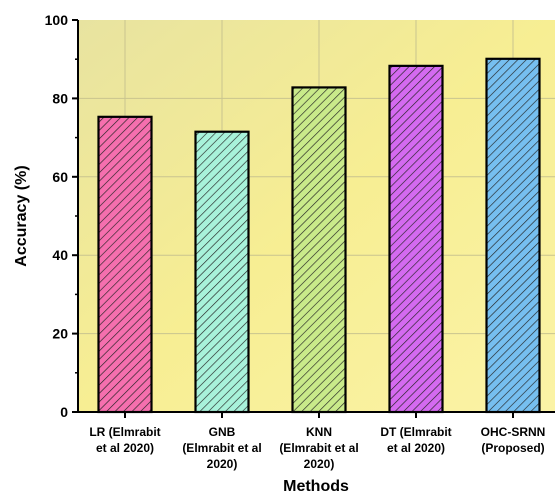 This screenshot has height=498, width=555. What do you see at coordinates (61, 216) in the screenshot?
I see `y-axis: 0 20 40 60 80 100` at bounding box center [61, 216].